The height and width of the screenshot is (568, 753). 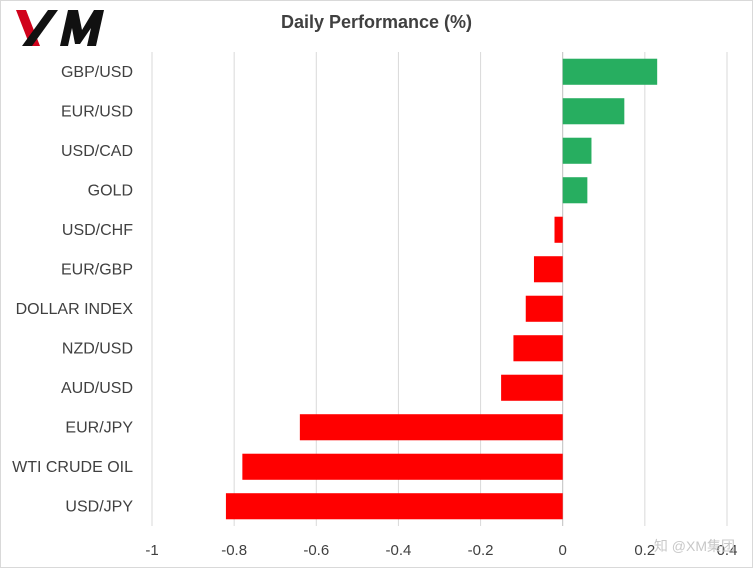 I want to click on category-label: AUD/USD, so click(x=97, y=388).